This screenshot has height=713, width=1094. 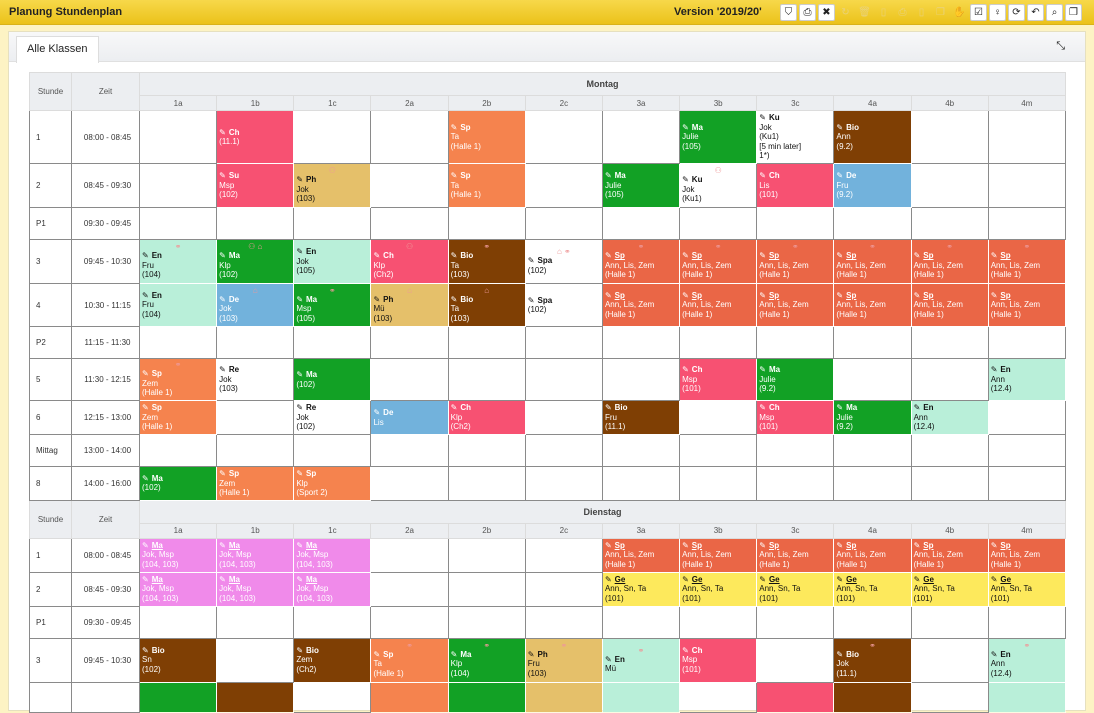 What do you see at coordinates (563, 305) in the screenshot?
I see `lesson-Spa: ✎ Spa (102)` at bounding box center [563, 305].